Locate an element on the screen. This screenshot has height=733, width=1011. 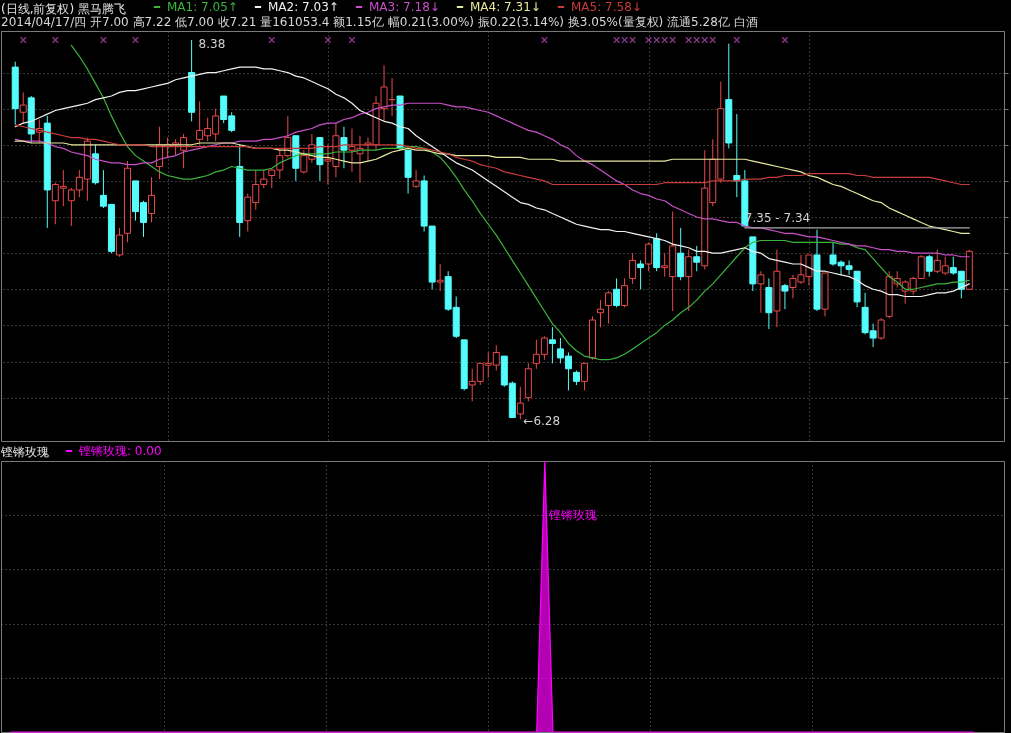
legend-label: MA2: 7.03↑ is located at coordinates (303, 7).